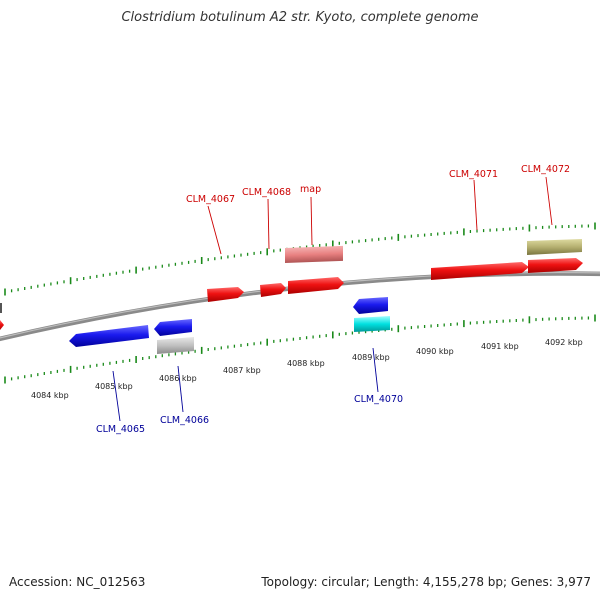 This screenshot has width=600, height=600. I want to click on gene-label-clm-4065: CLM_4065, so click(120, 429).